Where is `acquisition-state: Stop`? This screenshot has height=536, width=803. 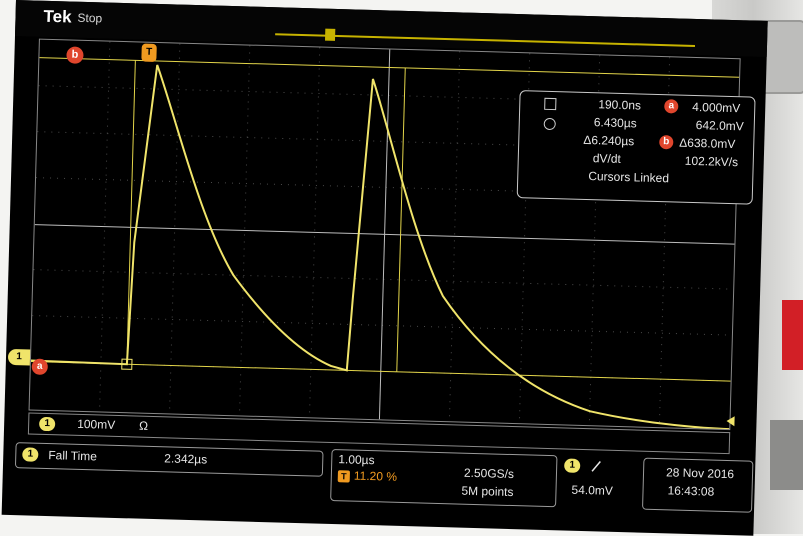
acquisition-state: Stop is located at coordinates (90, 18).